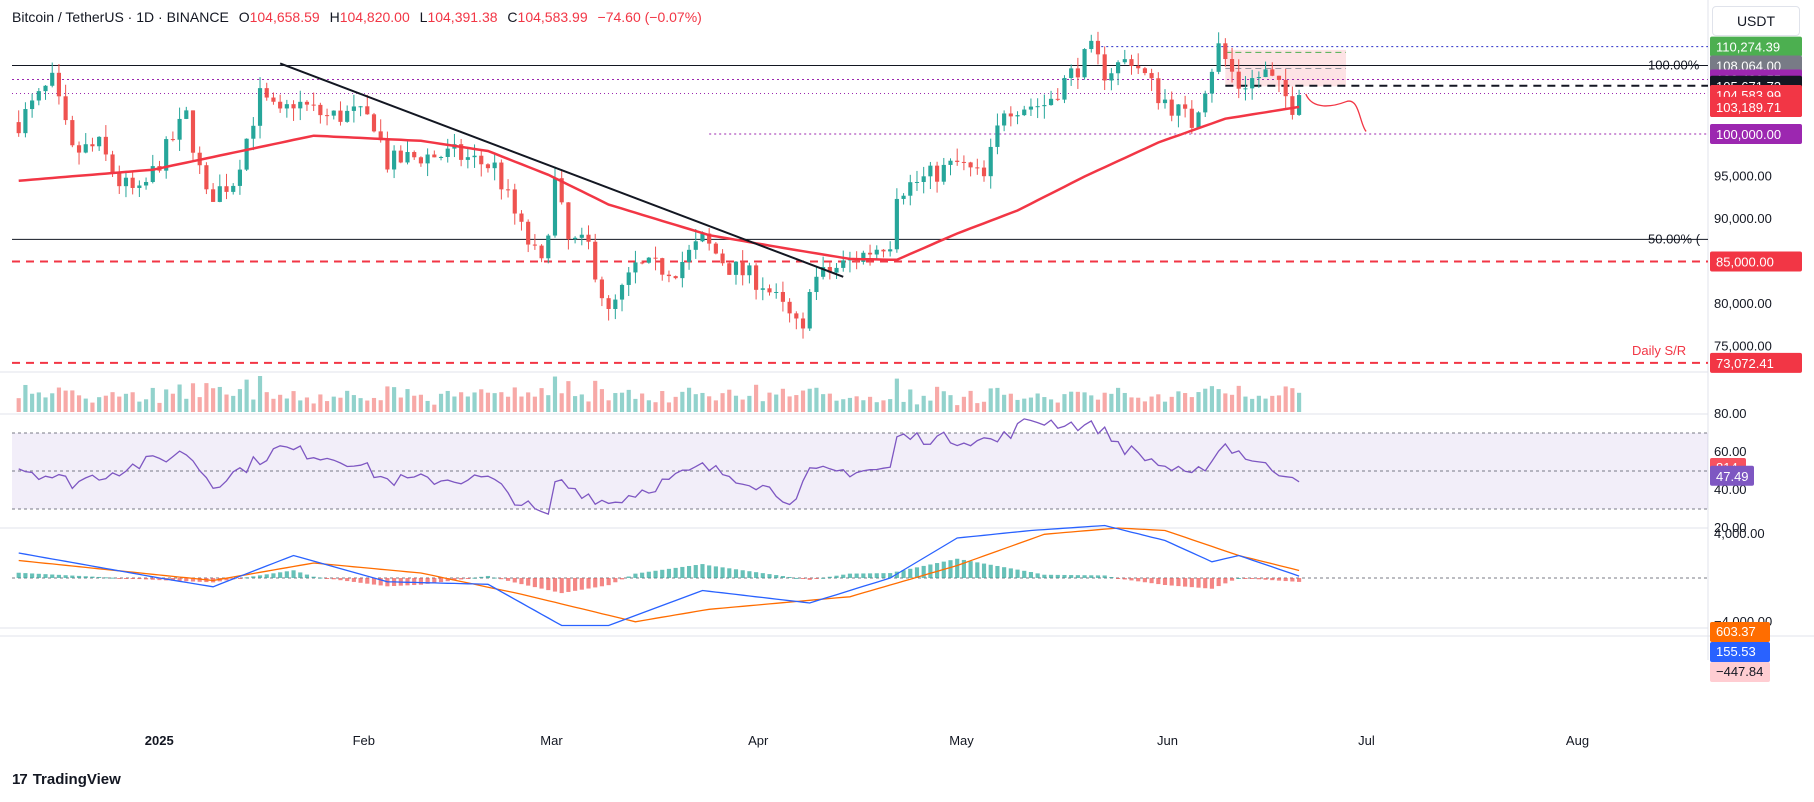 This screenshot has height=802, width=1814. What do you see at coordinates (1756, 261) in the screenshot?
I see `price-badge-bg` at bounding box center [1756, 261].